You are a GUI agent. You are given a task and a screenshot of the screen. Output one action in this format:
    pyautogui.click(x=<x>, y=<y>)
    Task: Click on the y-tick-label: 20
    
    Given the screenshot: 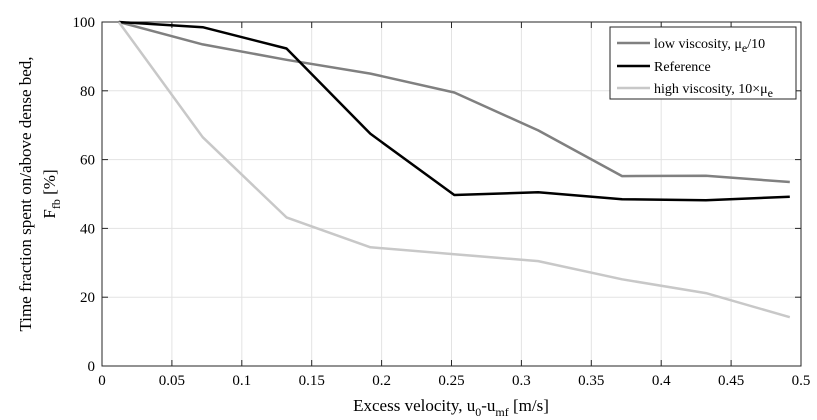 What is the action you would take?
    pyautogui.click(x=87, y=298)
    